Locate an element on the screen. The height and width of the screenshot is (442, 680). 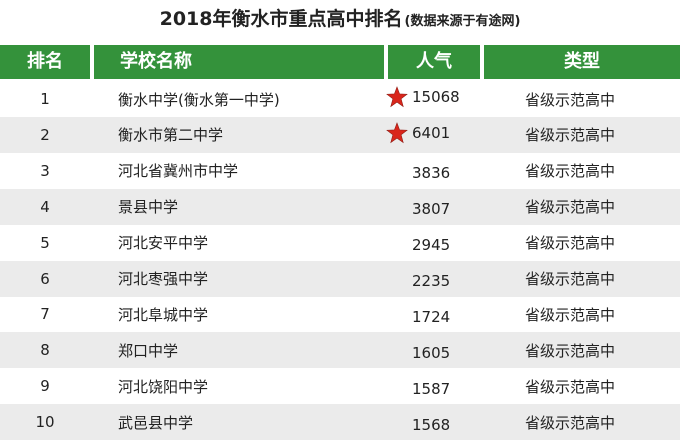
popularity-value: 3836 is located at coordinates (431, 173).